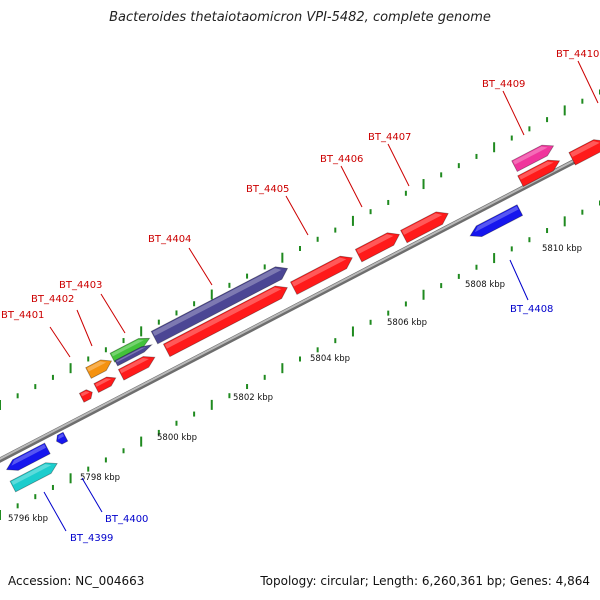 Image resolution: width=600 pixels, height=600 pixels. I want to click on gene-arrow-red-long, so click(225, 321).